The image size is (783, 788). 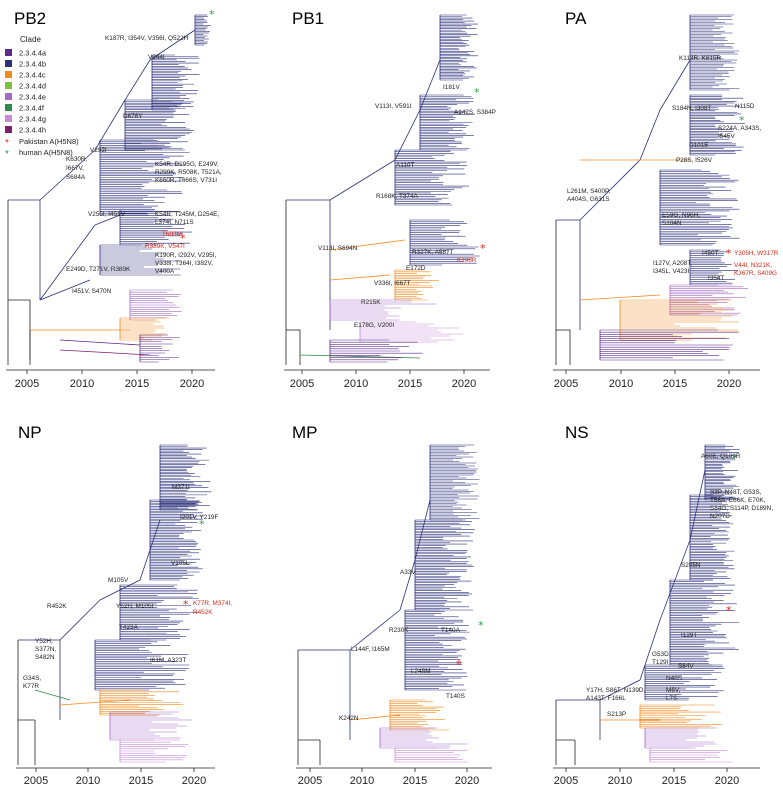 I want to click on mutation-label: V255I, I451V, so click(x=107, y=214).